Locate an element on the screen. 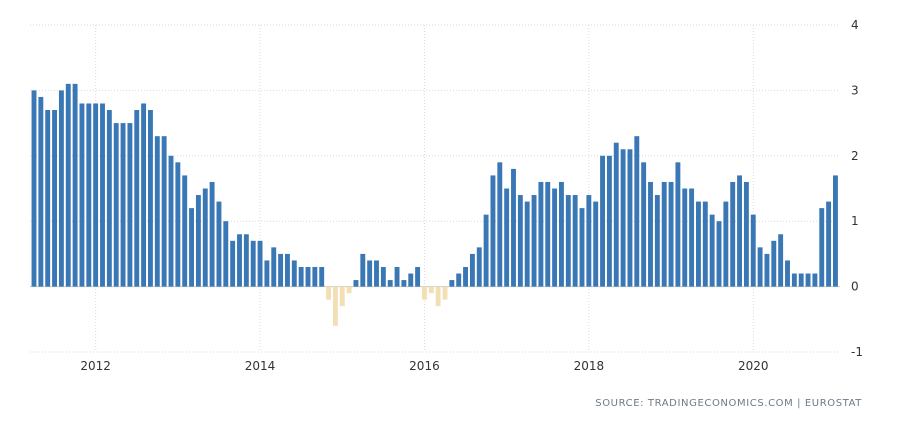 The image size is (908, 422). source-credit: SOURCE: TRADINGECONOMICS.COM | EUROSTAT is located at coordinates (728, 403).